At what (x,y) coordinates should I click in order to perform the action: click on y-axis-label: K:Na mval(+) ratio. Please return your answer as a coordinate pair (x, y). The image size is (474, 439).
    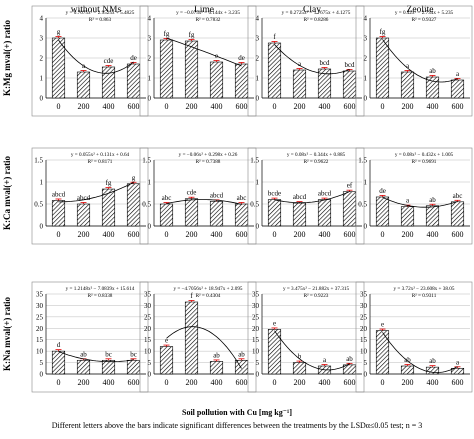
    Looking at the image, I should click on (7, 333).